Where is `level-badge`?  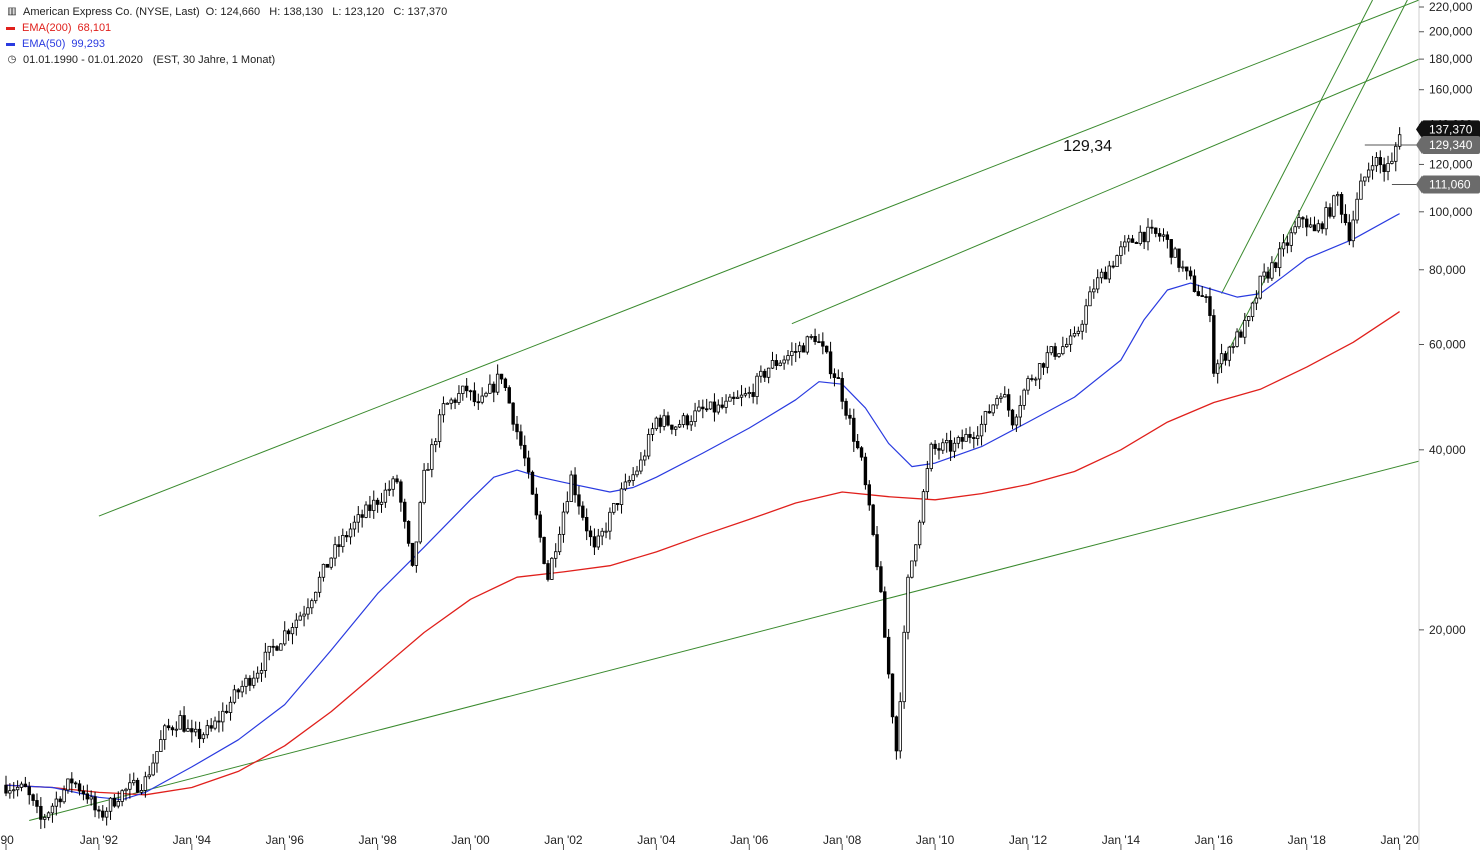 level-badge is located at coordinates (1451, 184).